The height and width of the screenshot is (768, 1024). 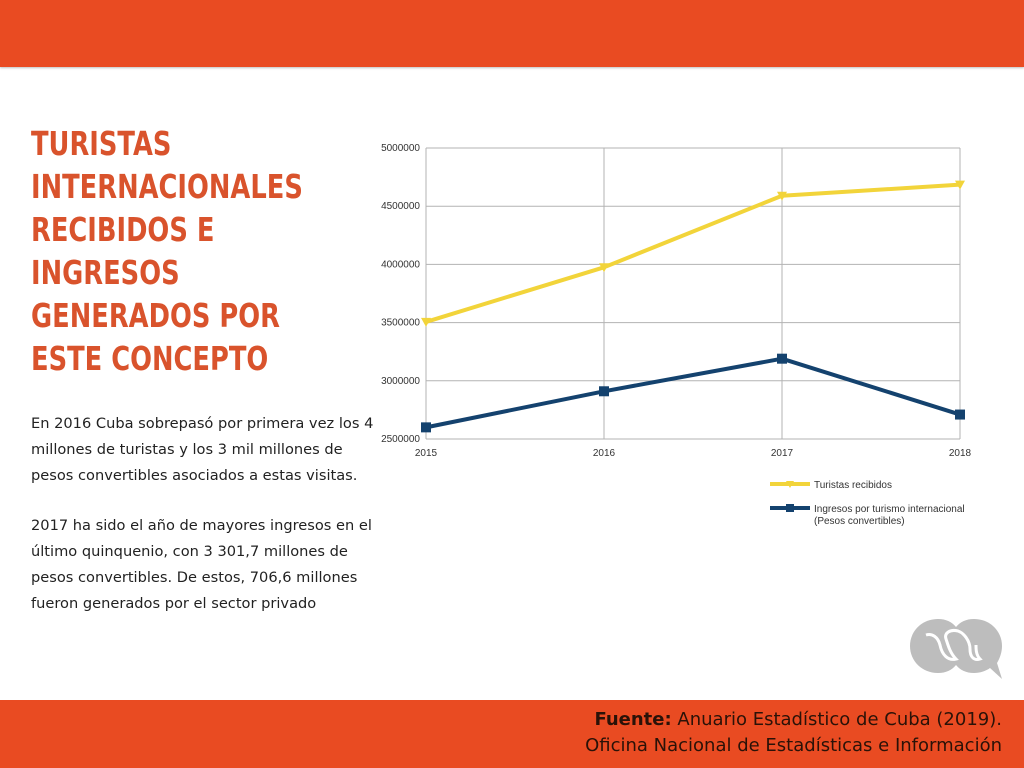 I want to click on source-banner, so click(x=512, y=734).